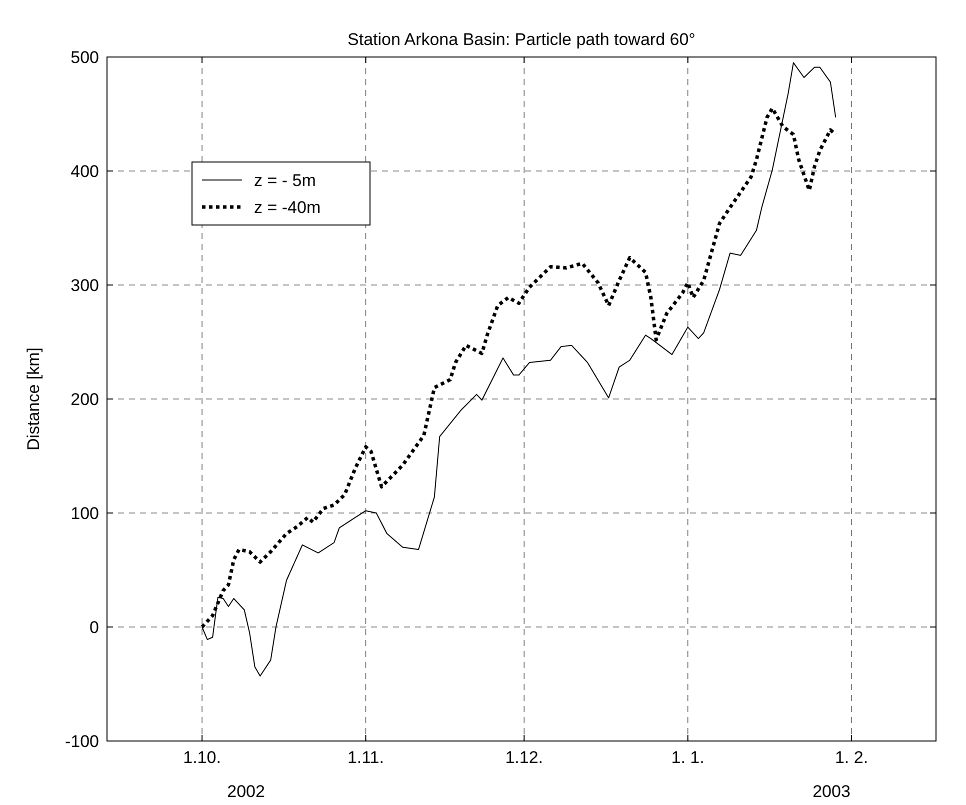 The height and width of the screenshot is (805, 966). Describe the element at coordinates (365, 757) in the screenshot. I see `x-tick-label: 1.11.` at that location.